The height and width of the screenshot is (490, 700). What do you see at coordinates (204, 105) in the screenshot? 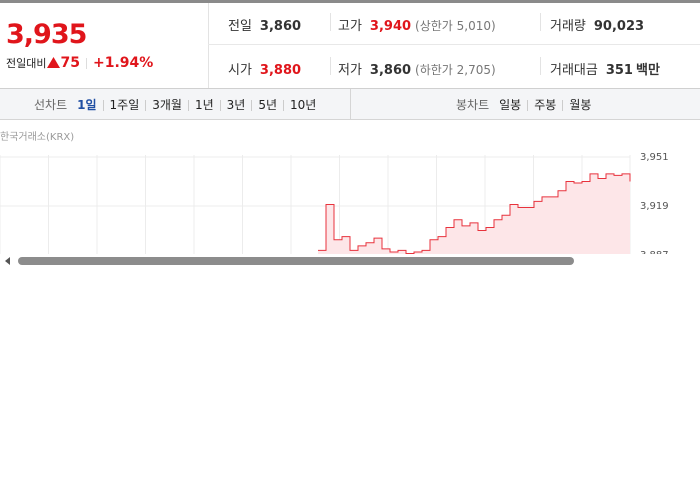
I see `tab-option: 1년` at bounding box center [204, 105].